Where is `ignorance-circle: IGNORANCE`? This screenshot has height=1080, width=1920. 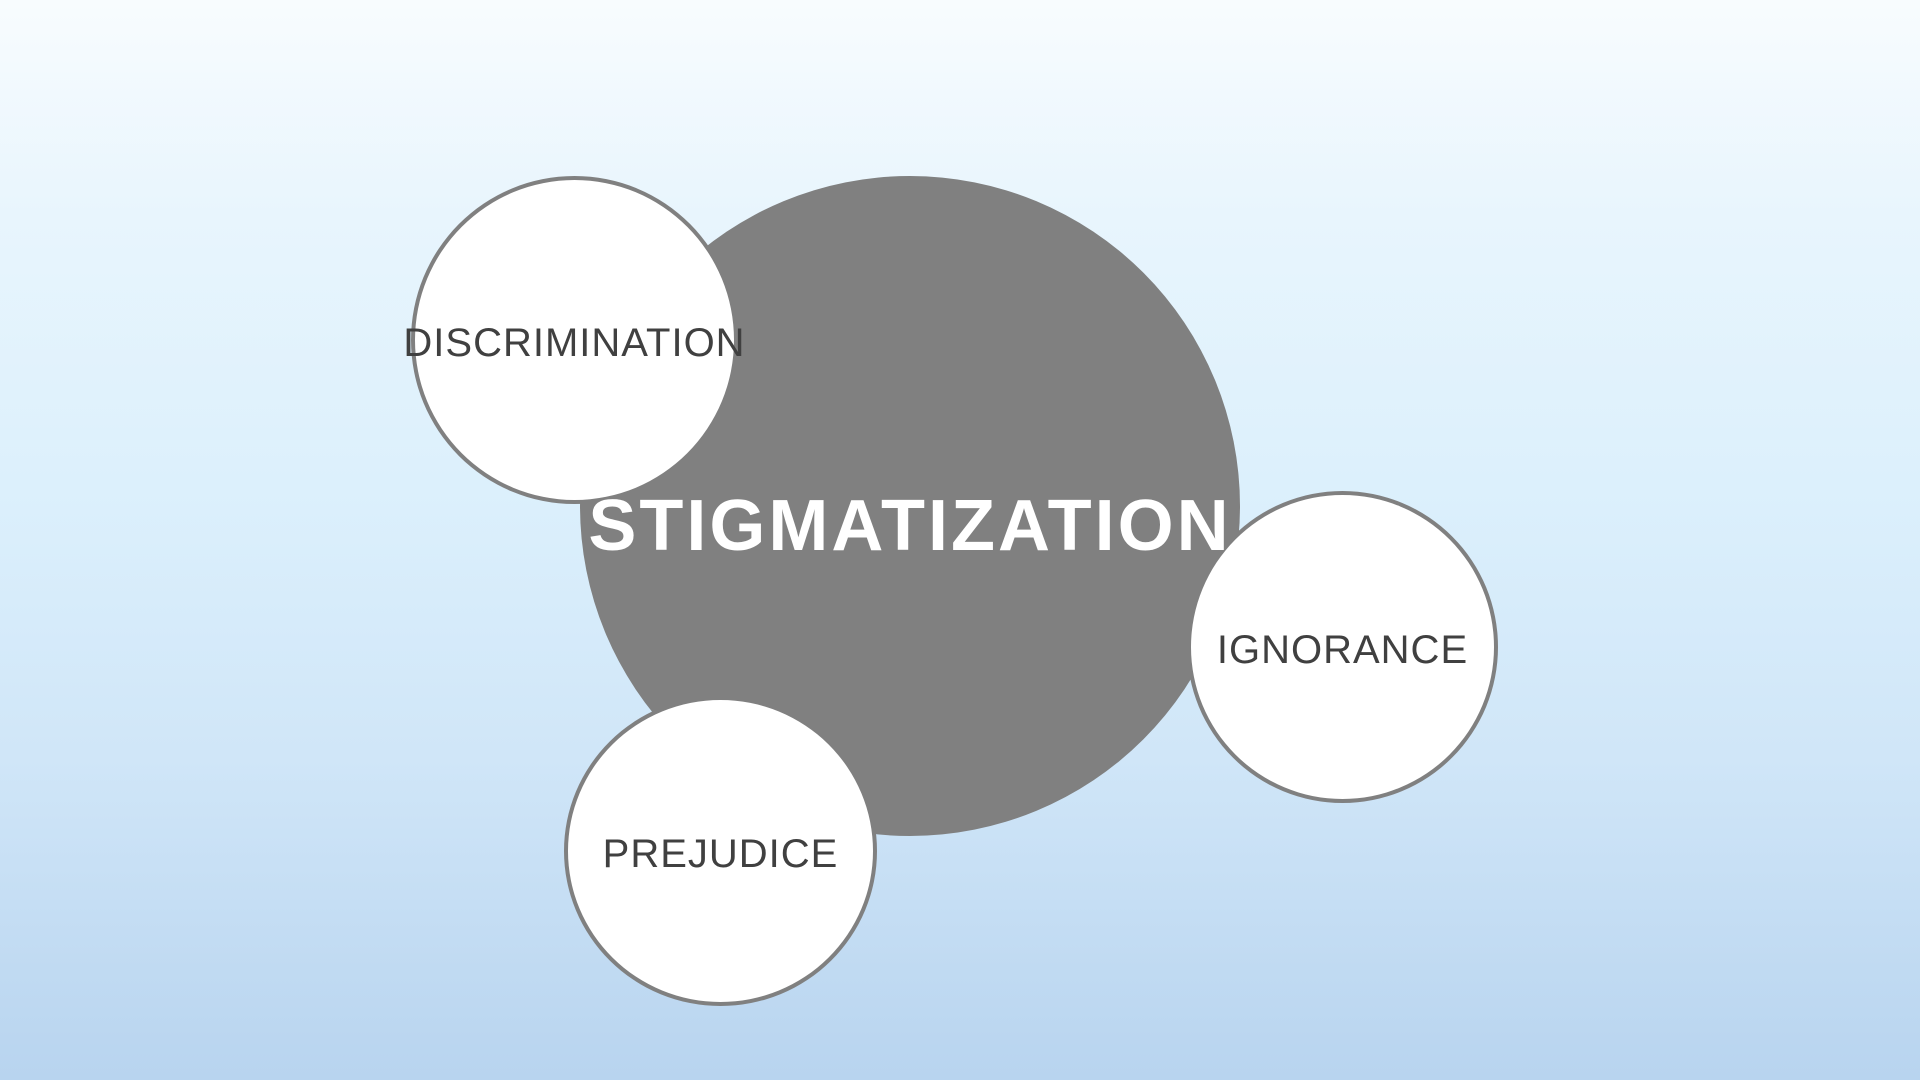
ignorance-circle: IGNORANCE is located at coordinates (1342, 647).